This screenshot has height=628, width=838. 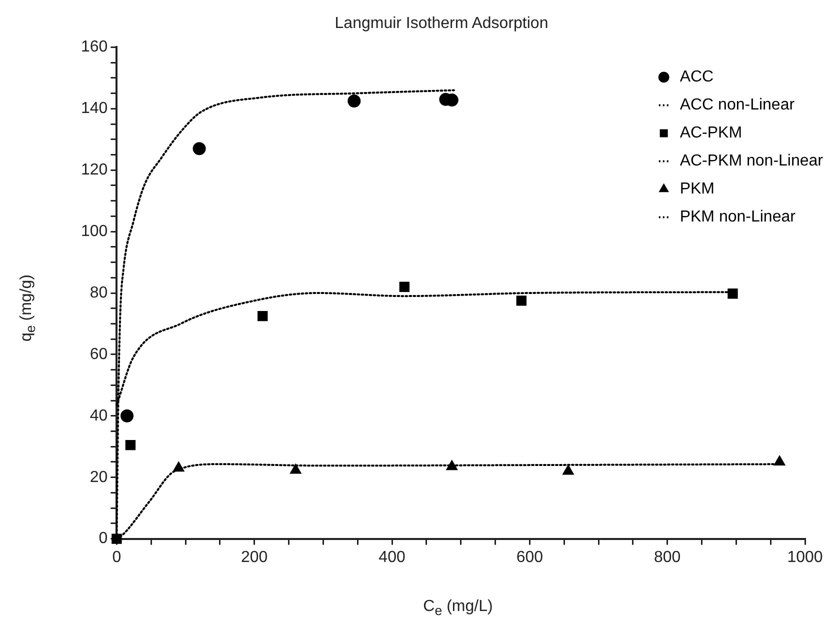 I want to click on x-tick-label: 400, so click(x=392, y=557).